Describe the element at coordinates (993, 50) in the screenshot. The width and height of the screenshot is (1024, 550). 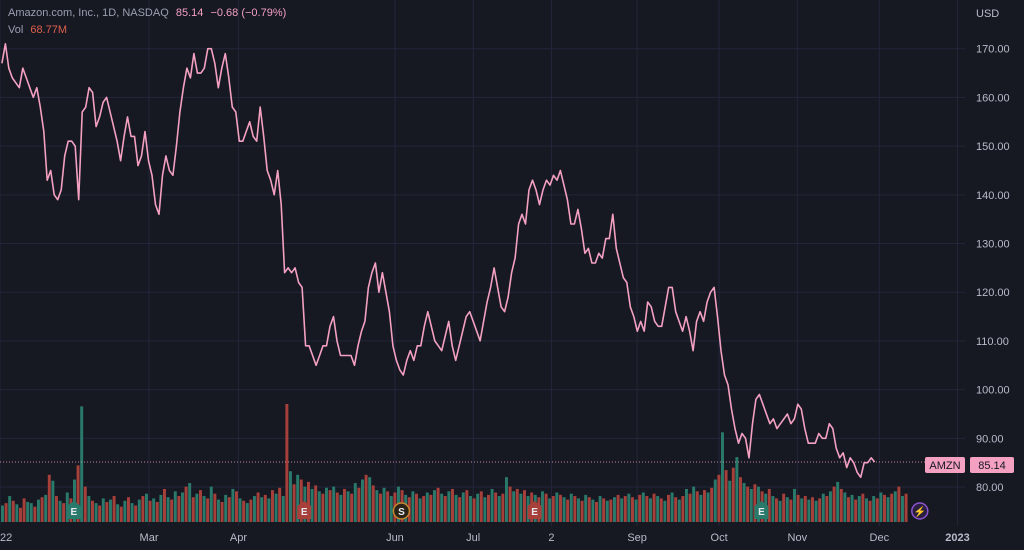
I see `y-tick-label: 170.00` at that location.